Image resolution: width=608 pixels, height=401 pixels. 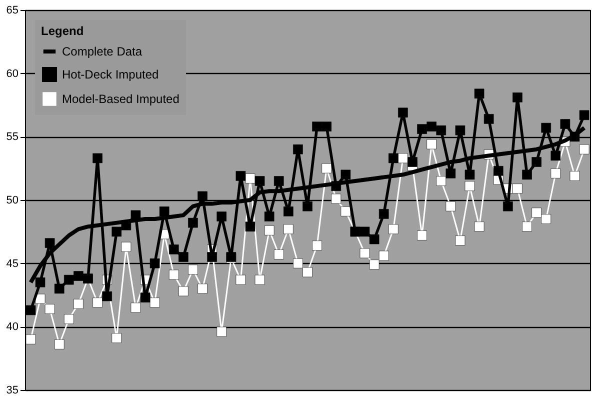 What do you see at coordinates (12, 327) in the screenshot?
I see `y-tick-label: 40` at bounding box center [12, 327].